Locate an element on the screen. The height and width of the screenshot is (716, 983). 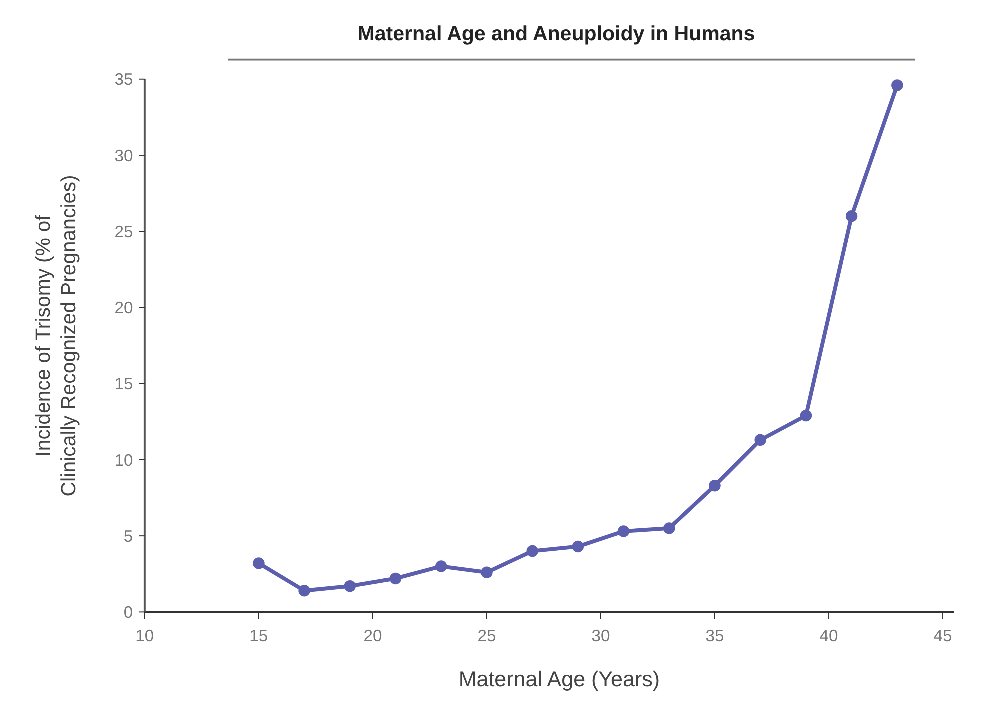
y-tick-label: 25 is located at coordinates (124, 232).